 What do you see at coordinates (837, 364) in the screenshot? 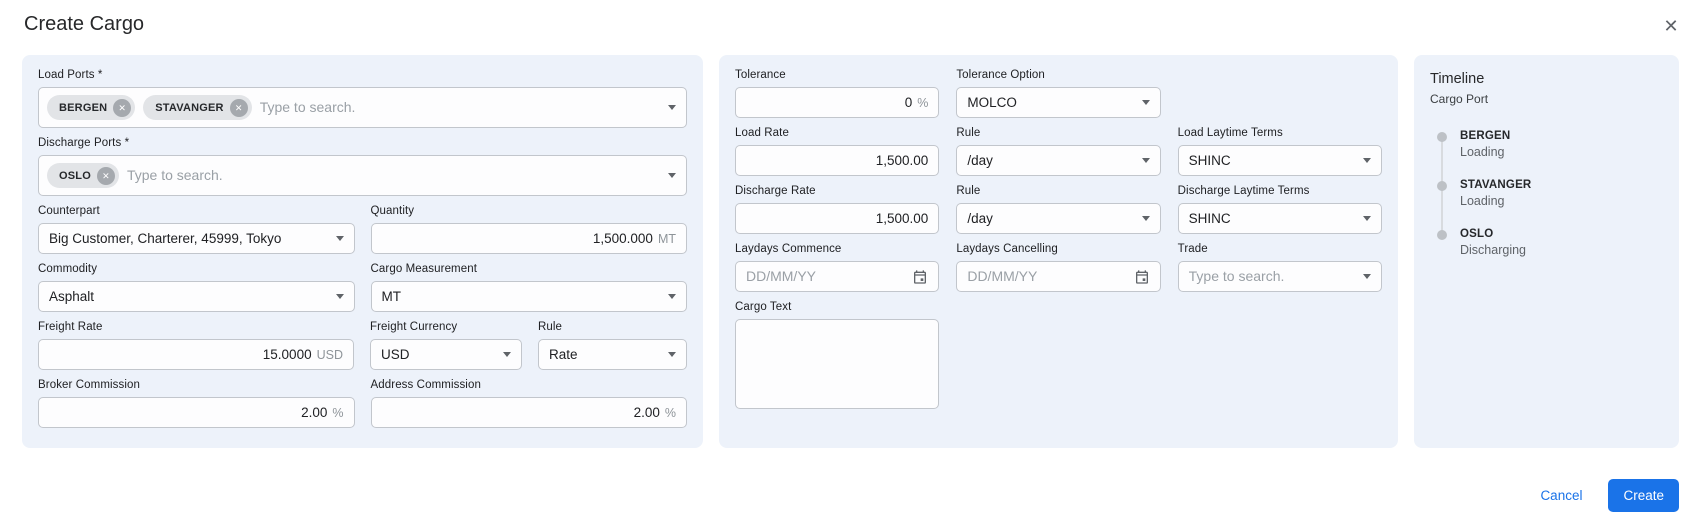
I see `cargo-text-input` at bounding box center [837, 364].